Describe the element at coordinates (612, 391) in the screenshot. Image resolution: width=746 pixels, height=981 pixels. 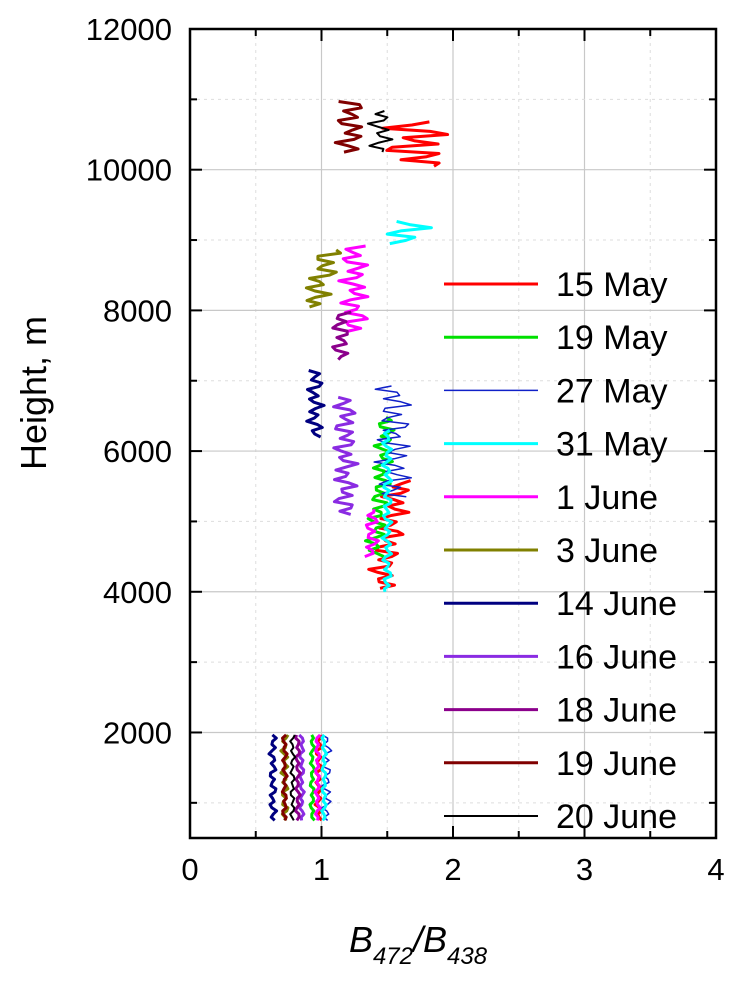
I see `legend-label: 27 May` at that location.